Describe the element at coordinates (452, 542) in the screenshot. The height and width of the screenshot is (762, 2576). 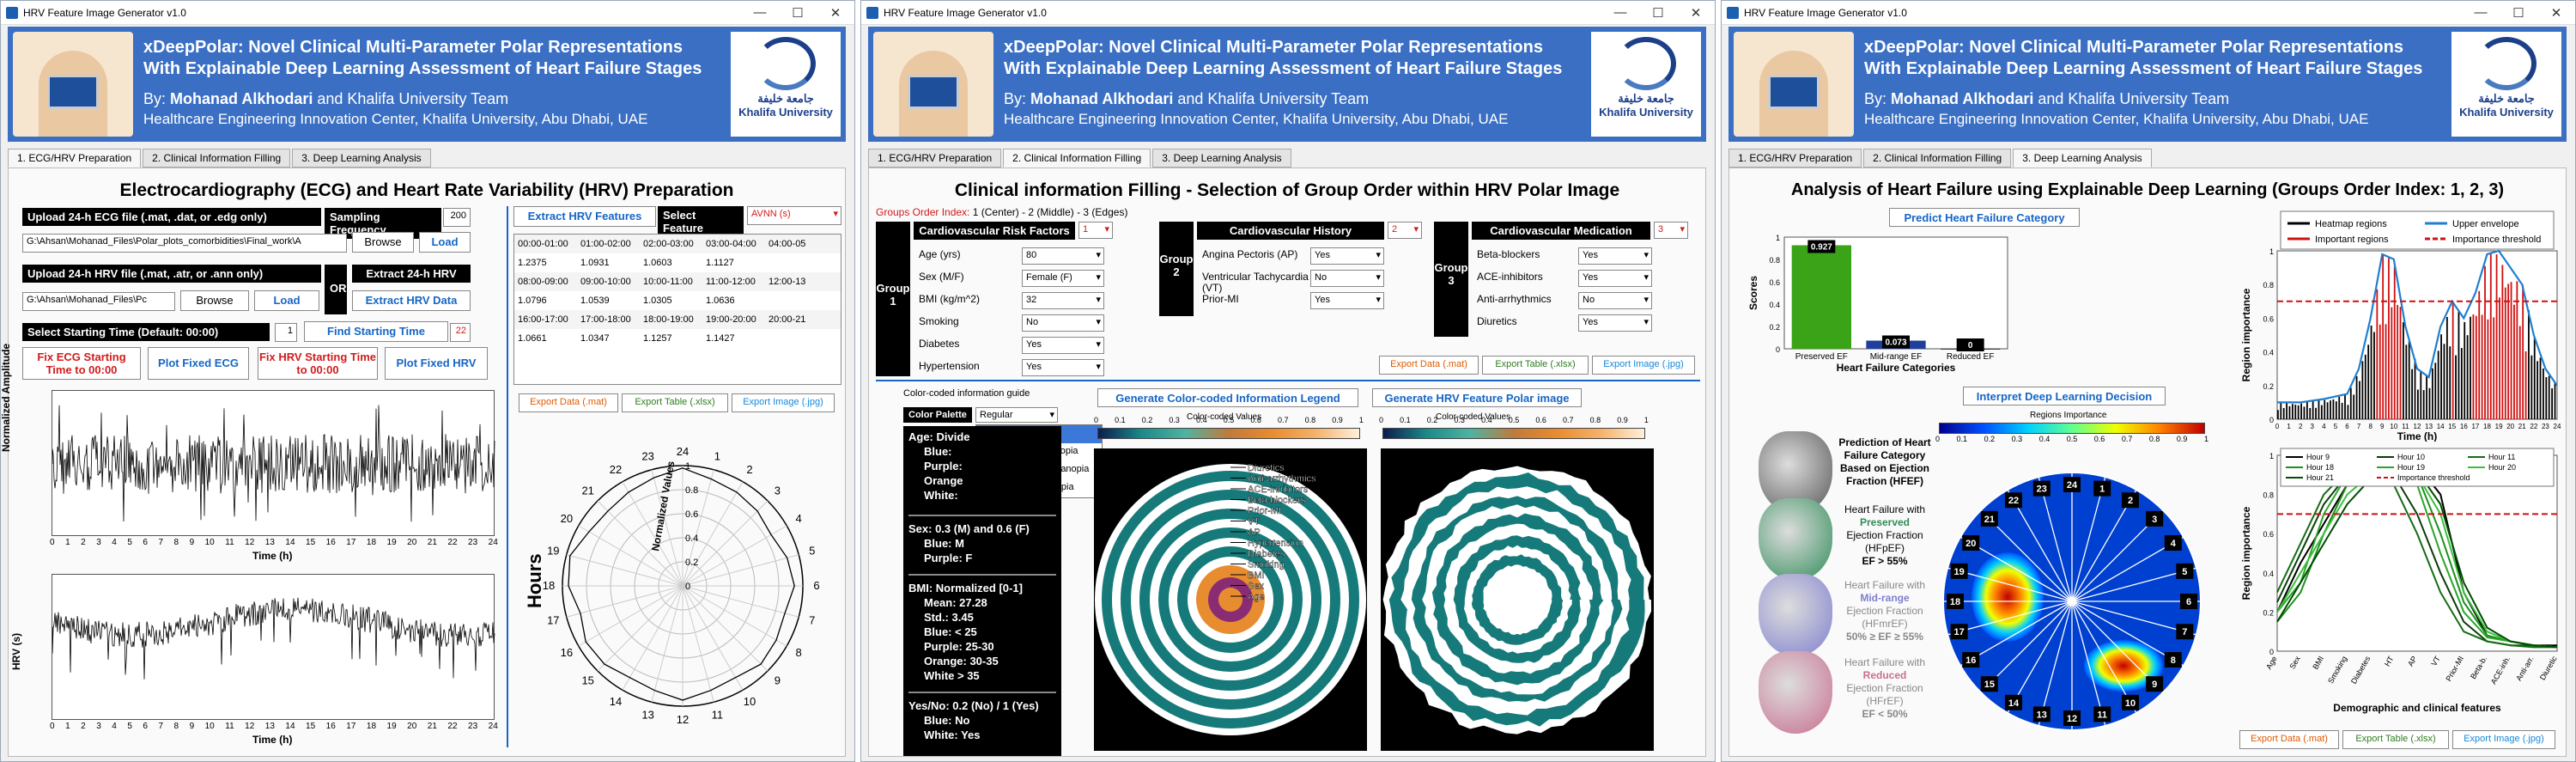
I see `x-tick-label: 22` at that location.